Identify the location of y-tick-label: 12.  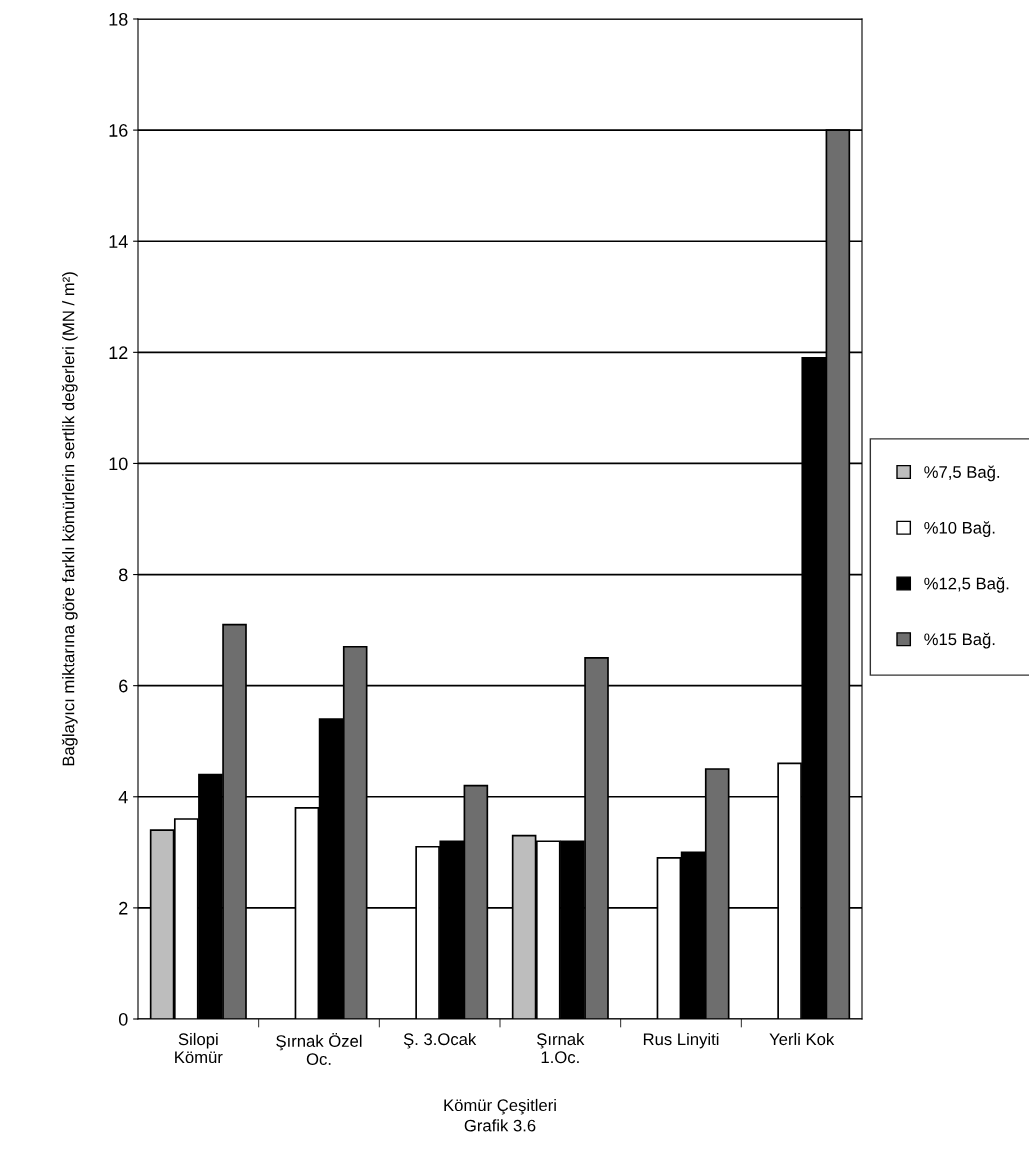
(118, 352).